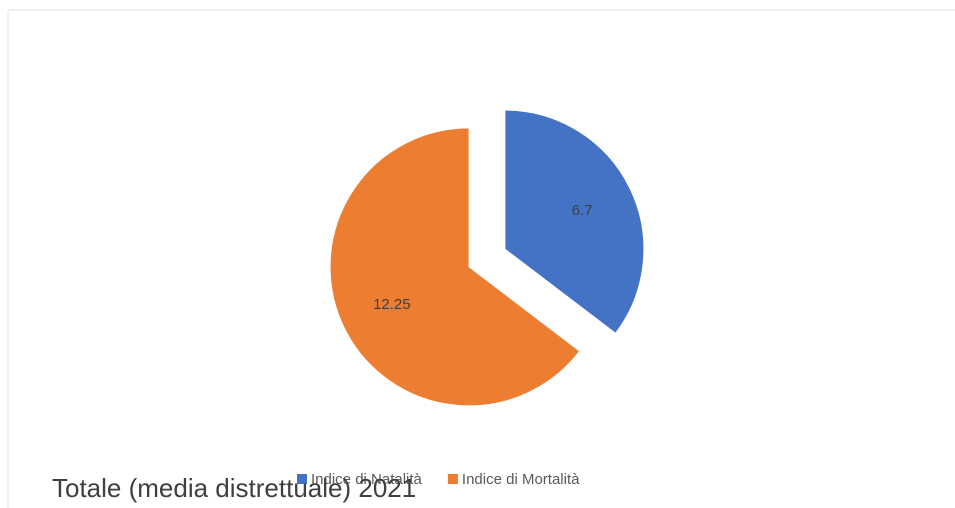 The height and width of the screenshot is (508, 955). I want to click on legend-label: Indice di Mortalità, so click(521, 479).